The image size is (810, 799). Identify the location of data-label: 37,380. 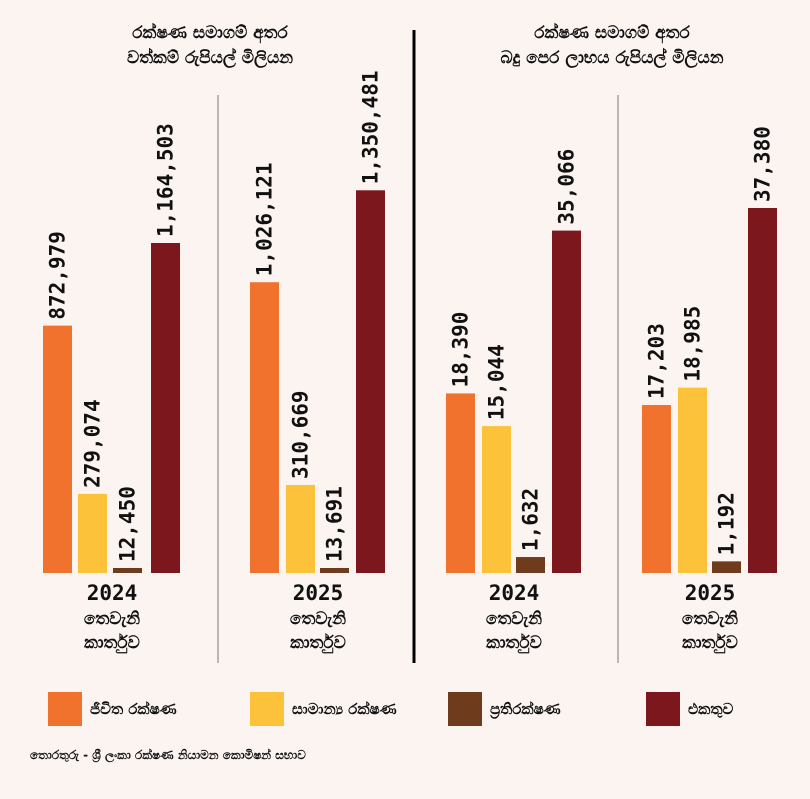
(763, 164).